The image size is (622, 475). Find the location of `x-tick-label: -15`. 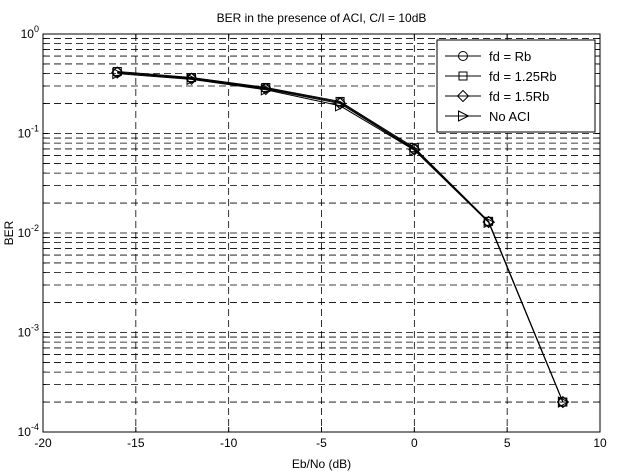

x-tick-label: -15 is located at coordinates (136, 443).